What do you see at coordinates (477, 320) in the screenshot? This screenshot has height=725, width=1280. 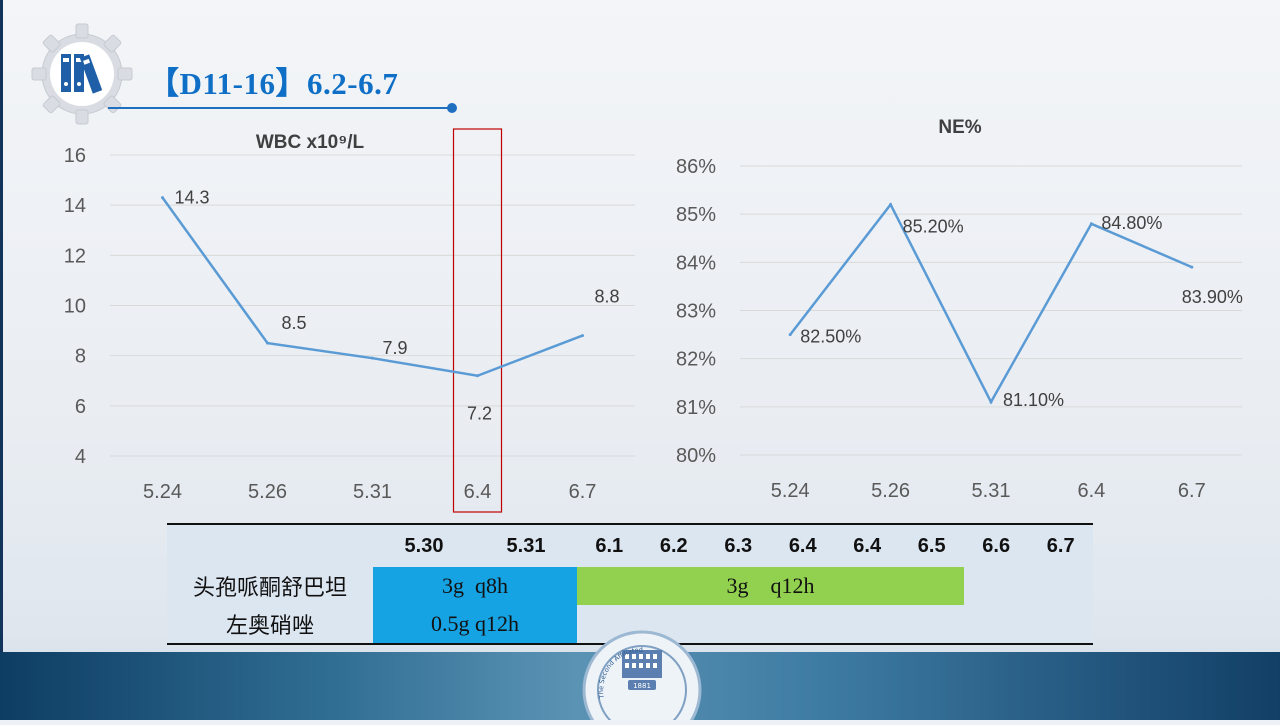 I see `highlight-box` at bounding box center [477, 320].